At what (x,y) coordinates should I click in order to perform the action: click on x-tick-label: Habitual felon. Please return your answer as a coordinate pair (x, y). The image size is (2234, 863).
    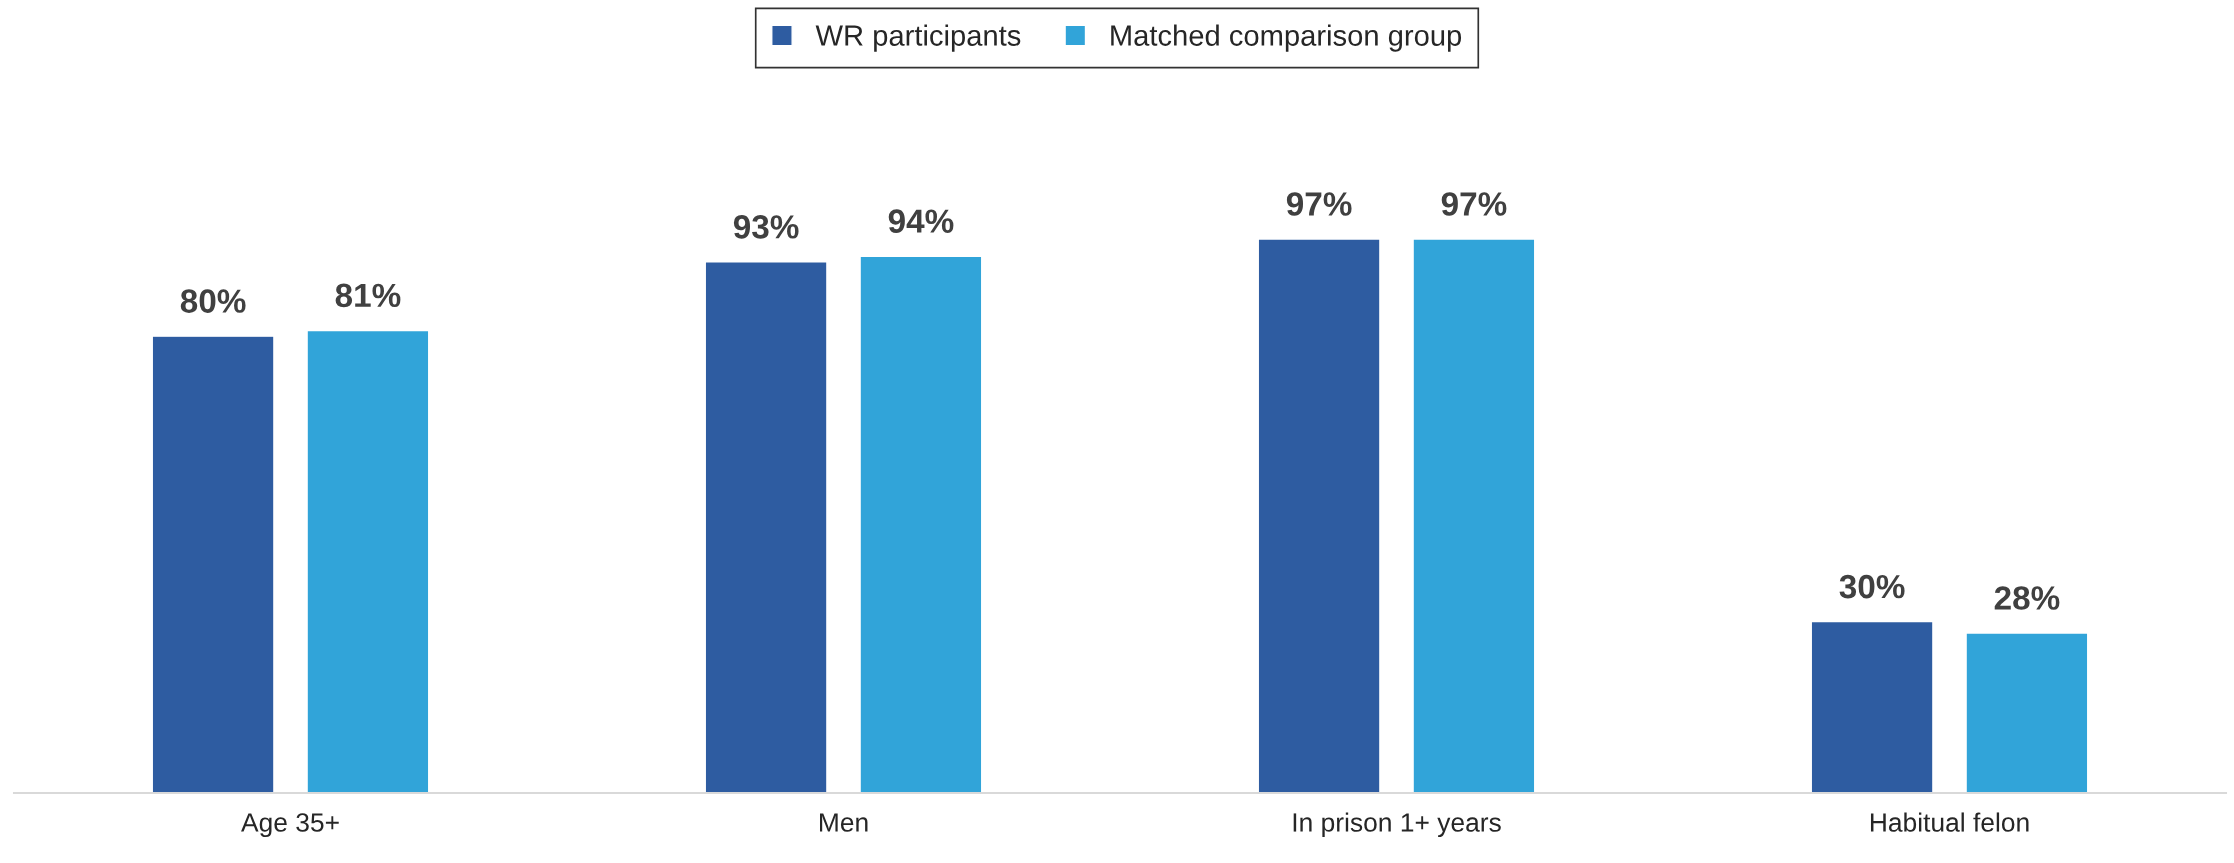
    Looking at the image, I should click on (1949, 822).